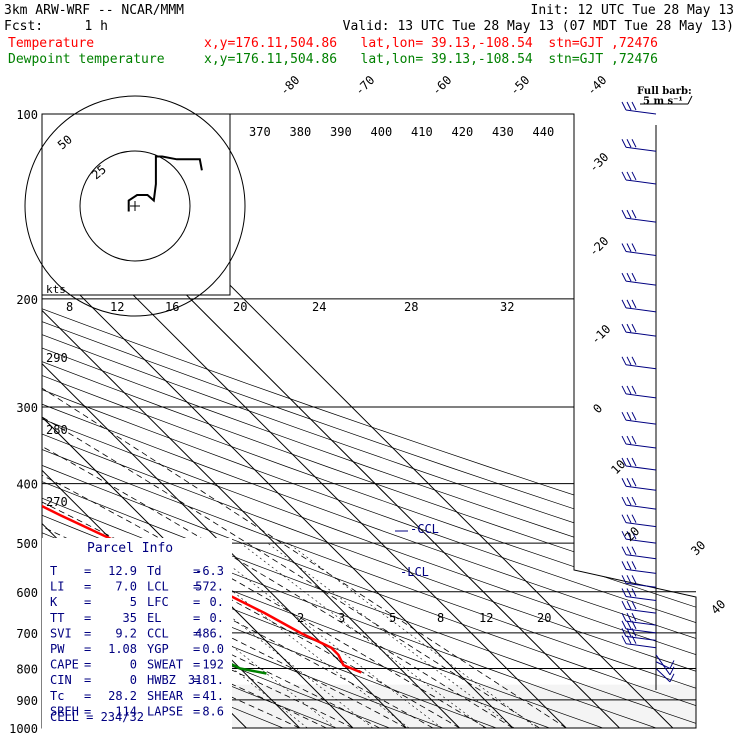  What do you see at coordinates (213, 696) in the screenshot?
I see `parcel-field-value: 41.` at bounding box center [213, 696].